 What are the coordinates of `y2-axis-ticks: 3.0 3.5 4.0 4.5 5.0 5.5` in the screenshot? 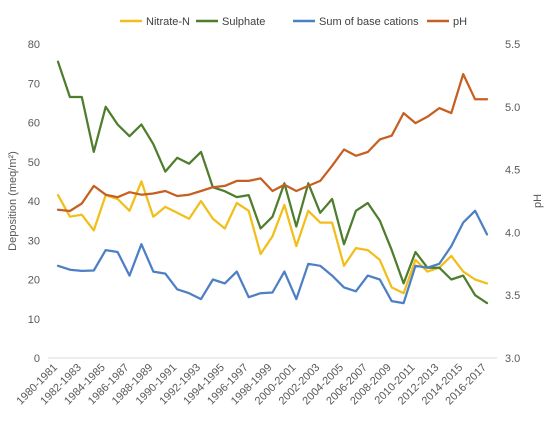 It's located at (512, 202).